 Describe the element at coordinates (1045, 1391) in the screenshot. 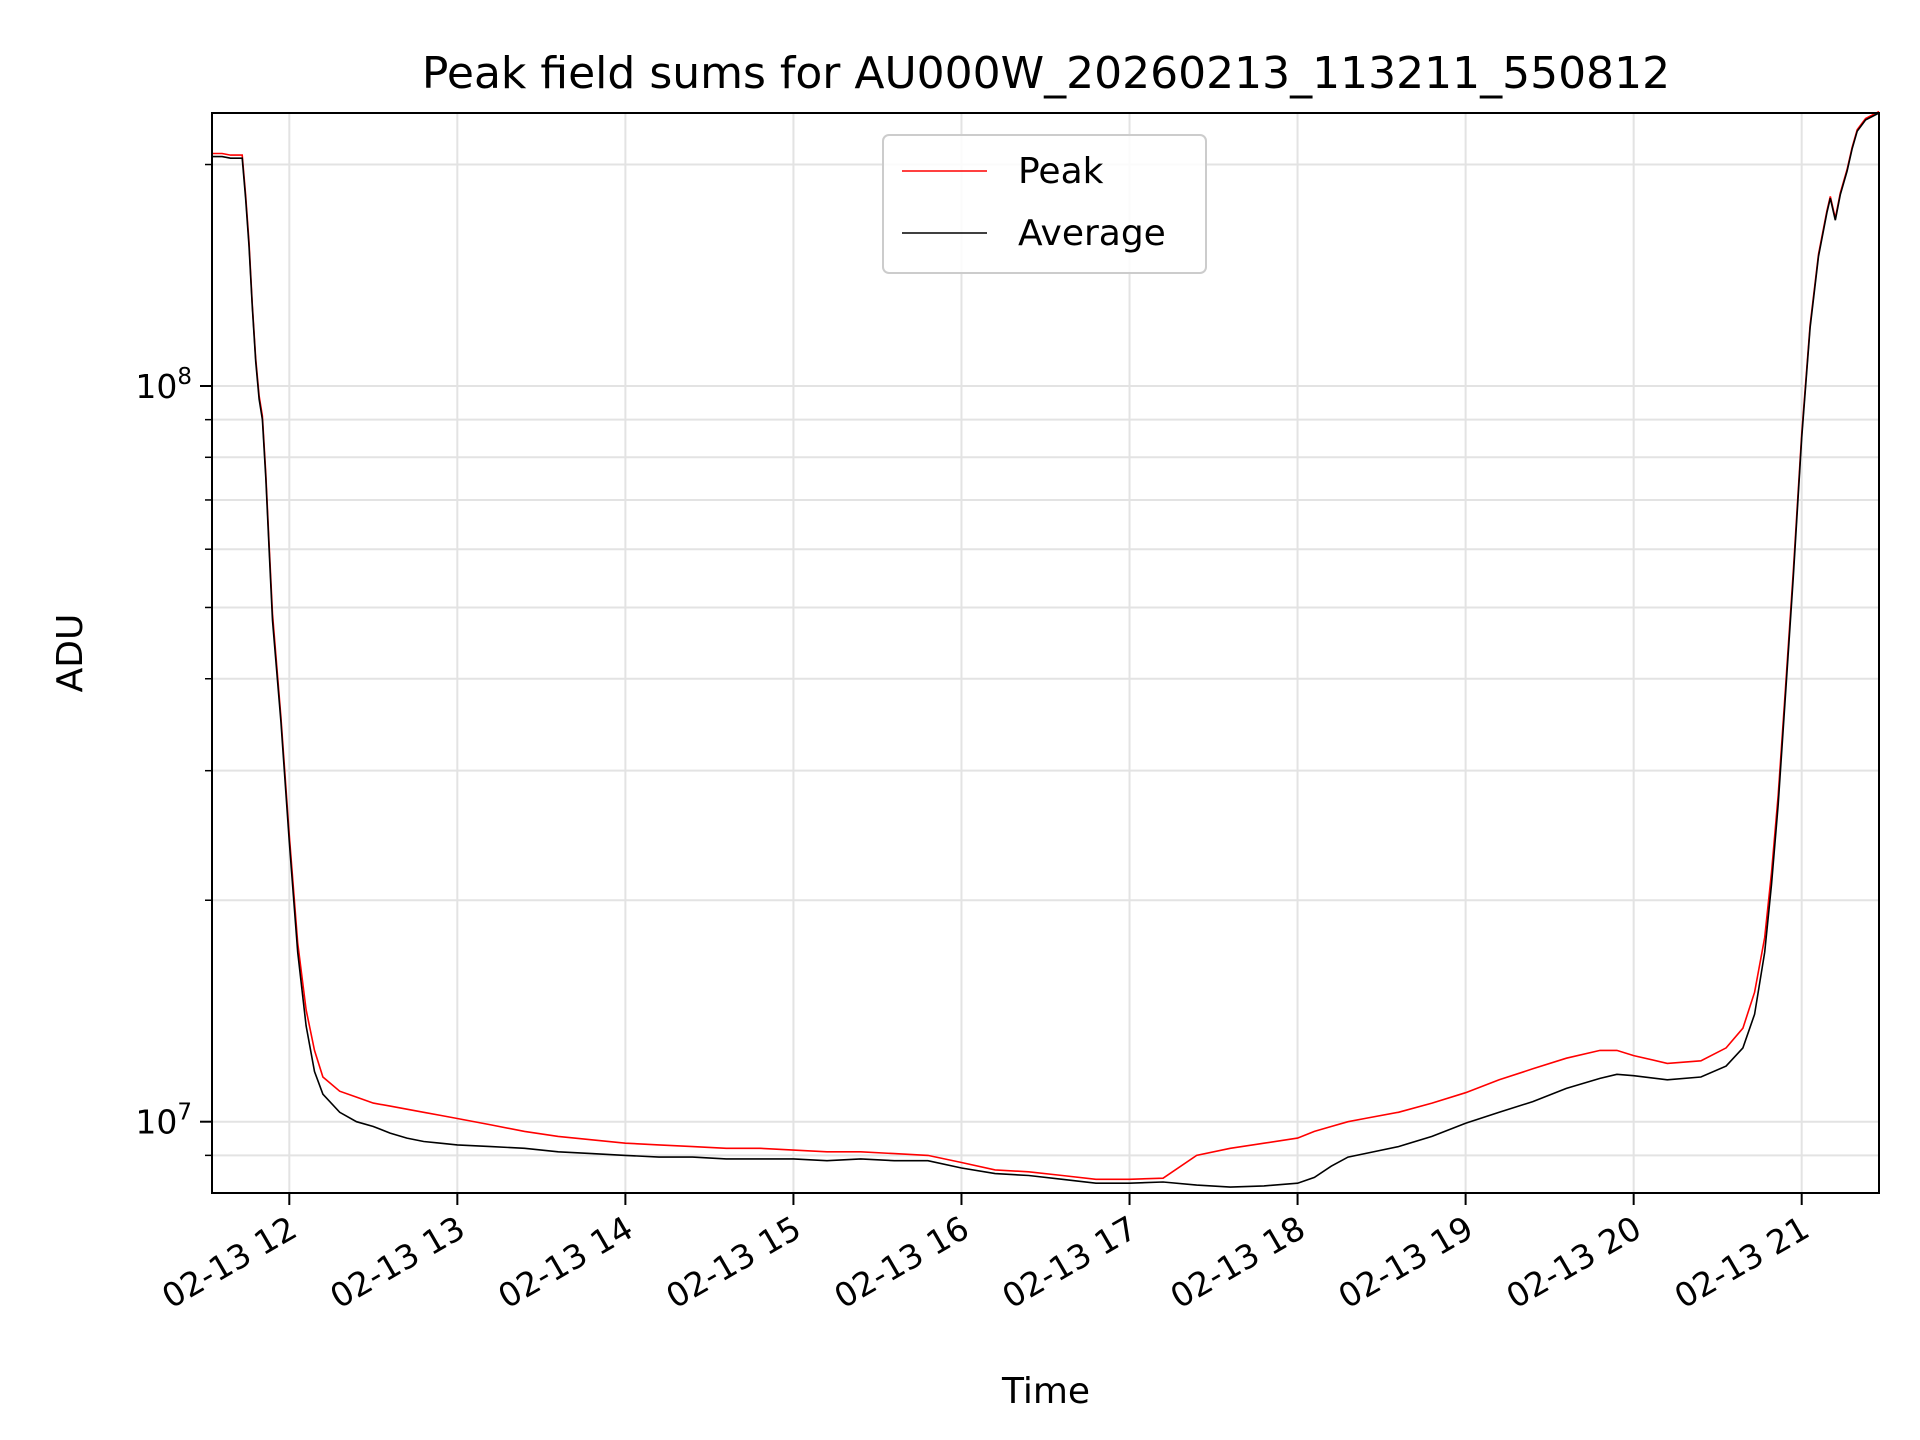

I see `x-axis-label: Time` at that location.